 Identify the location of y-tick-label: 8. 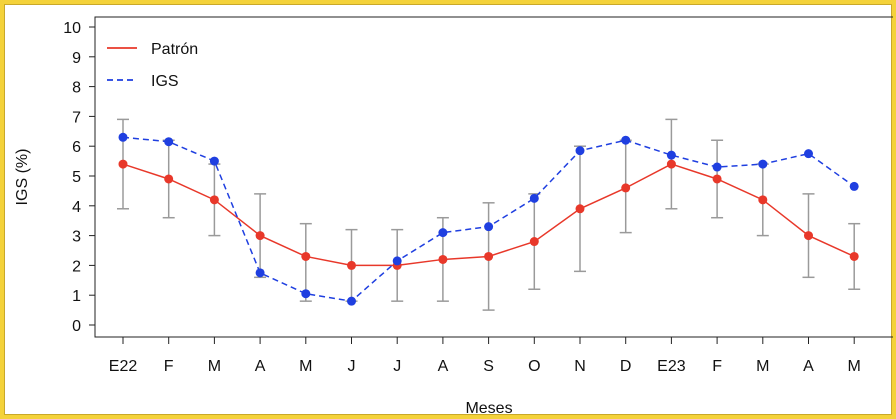
(76, 88).